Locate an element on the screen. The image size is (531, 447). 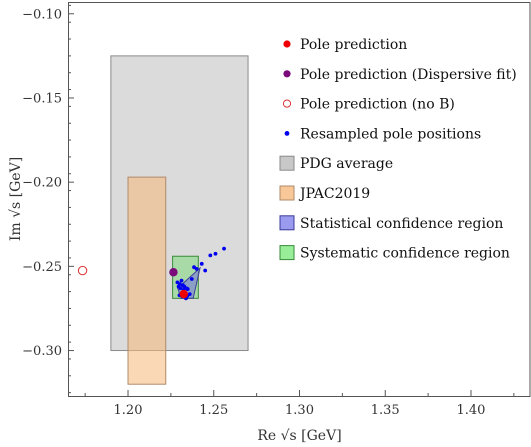
legend-label: JPAC2019 is located at coordinates (334, 194).